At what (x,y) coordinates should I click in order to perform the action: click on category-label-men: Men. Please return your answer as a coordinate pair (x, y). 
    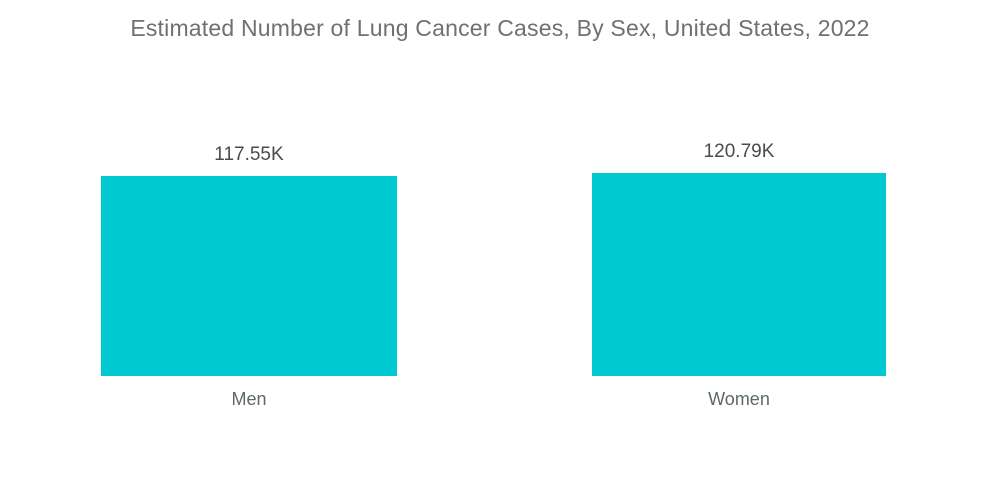
    Looking at the image, I should click on (249, 399).